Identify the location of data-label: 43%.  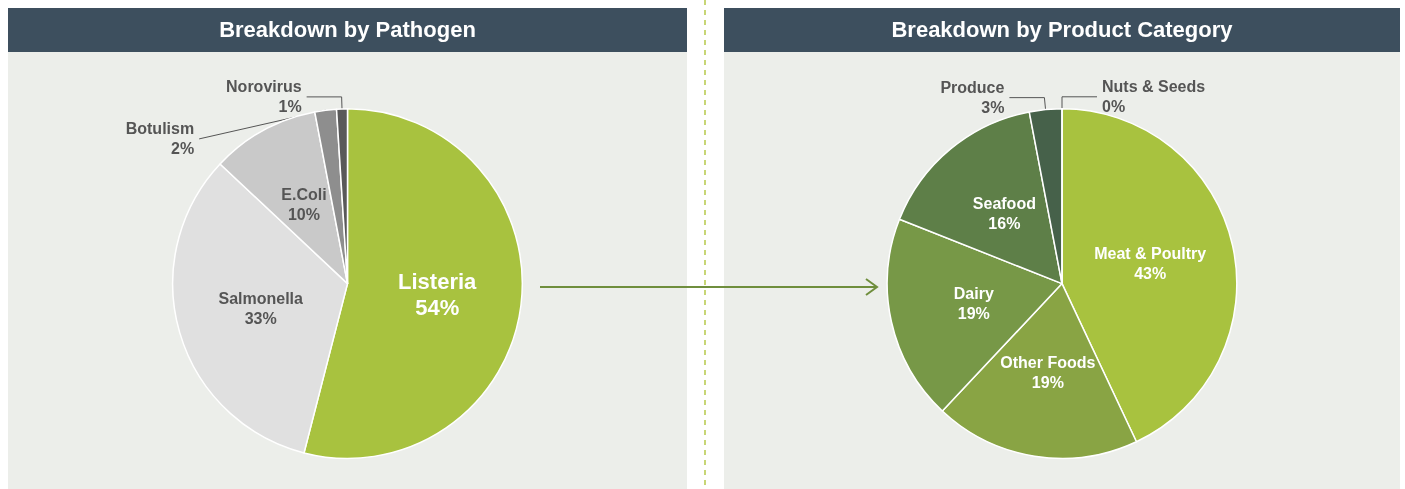
(1150, 274).